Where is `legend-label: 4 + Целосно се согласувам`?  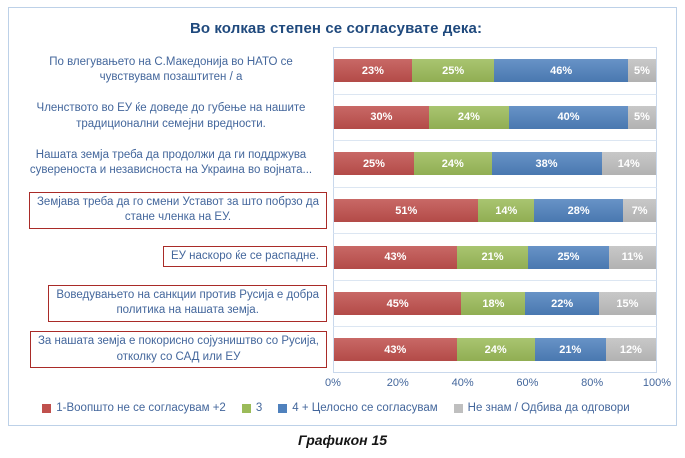
legend-label: 4 + Целосно се согласувам is located at coordinates (365, 408).